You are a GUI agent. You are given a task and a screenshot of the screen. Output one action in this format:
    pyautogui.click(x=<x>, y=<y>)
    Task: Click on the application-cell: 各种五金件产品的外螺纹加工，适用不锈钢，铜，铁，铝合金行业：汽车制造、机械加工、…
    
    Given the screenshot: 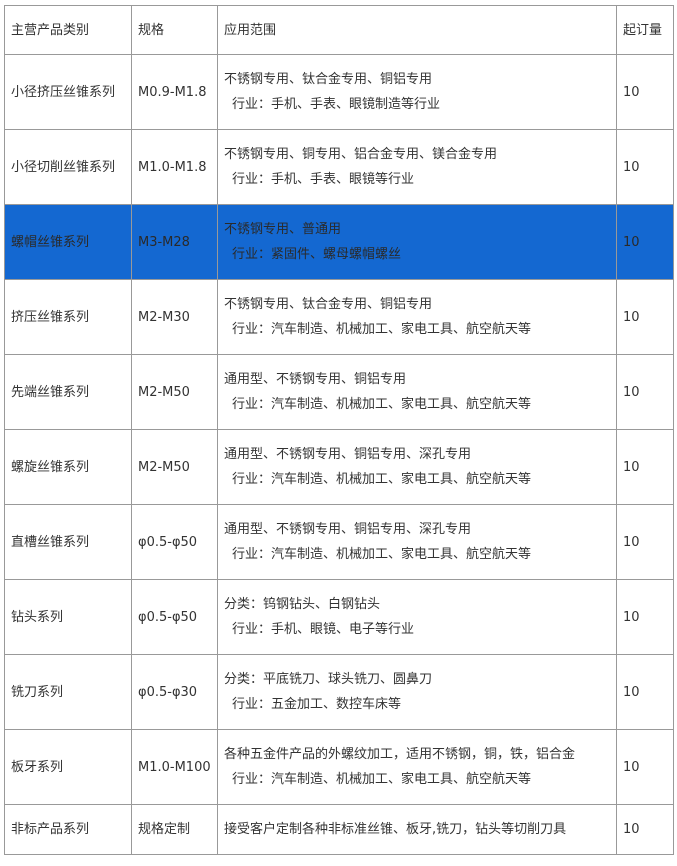 What is the action you would take?
    pyautogui.click(x=417, y=767)
    